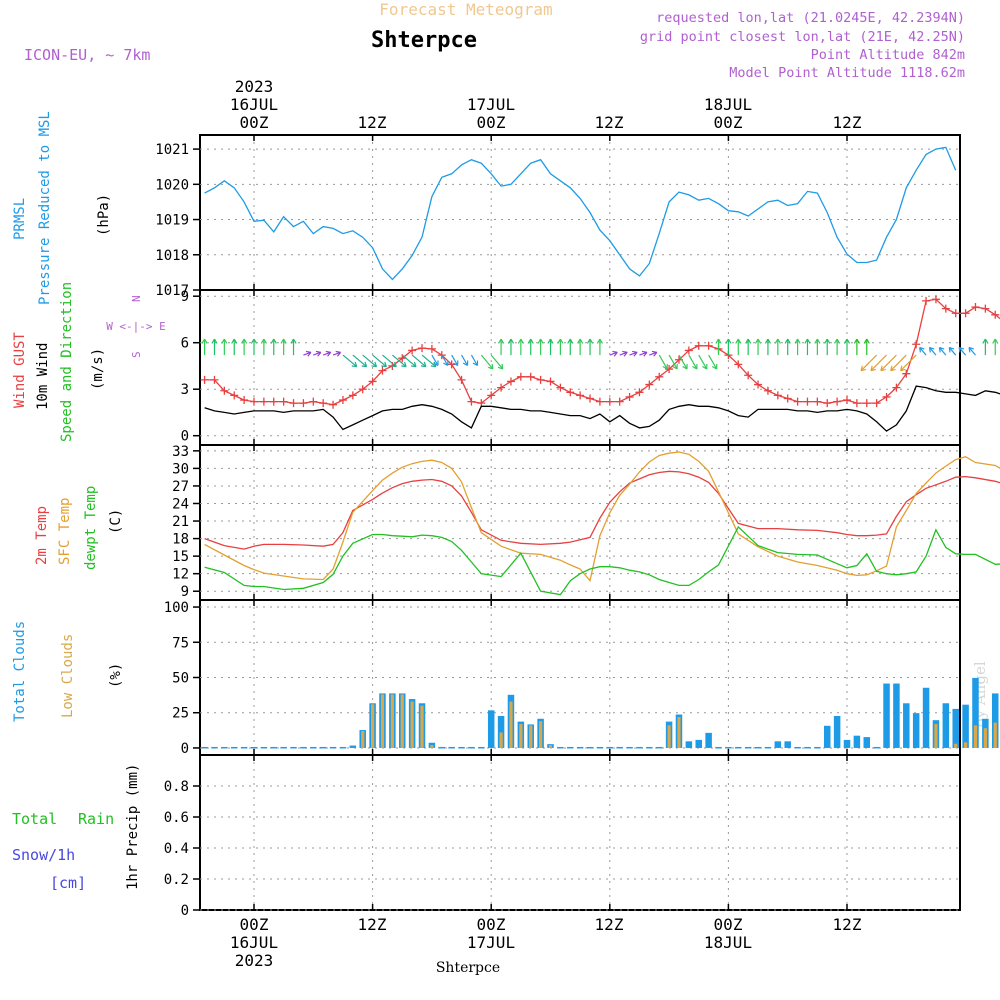 Image resolution: width=1000 pixels, height=1000 pixels. Describe the element at coordinates (180, 679) in the screenshot. I see `ytick-label: 50` at that location.